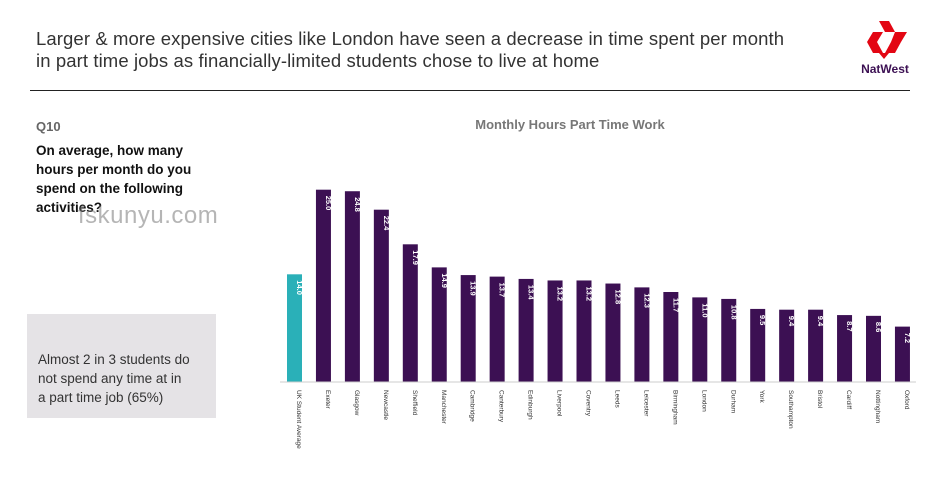 The image size is (932, 493). What do you see at coordinates (588, 403) in the screenshot?
I see `category-label: Coventry` at bounding box center [588, 403].